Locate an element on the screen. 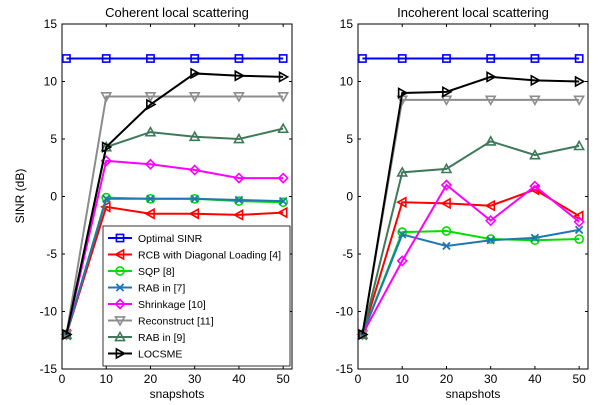 The height and width of the screenshot is (405, 602). legend-entry-rab-in-9: RAB in [9] is located at coordinates (146, 337).